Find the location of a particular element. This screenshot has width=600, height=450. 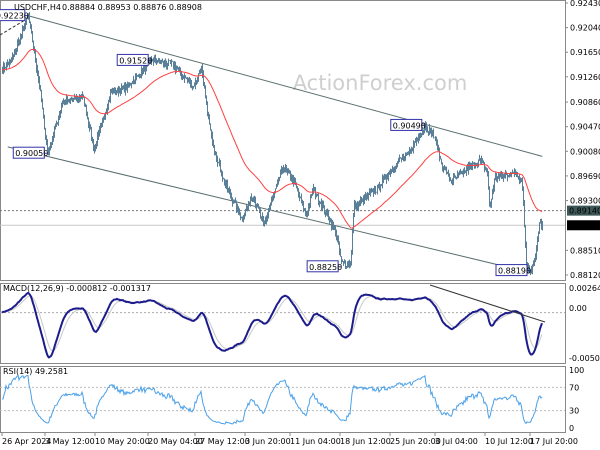

ohlc-readout: 0.88884 0.88953 0.88876 0.88908 is located at coordinates (132, 7).